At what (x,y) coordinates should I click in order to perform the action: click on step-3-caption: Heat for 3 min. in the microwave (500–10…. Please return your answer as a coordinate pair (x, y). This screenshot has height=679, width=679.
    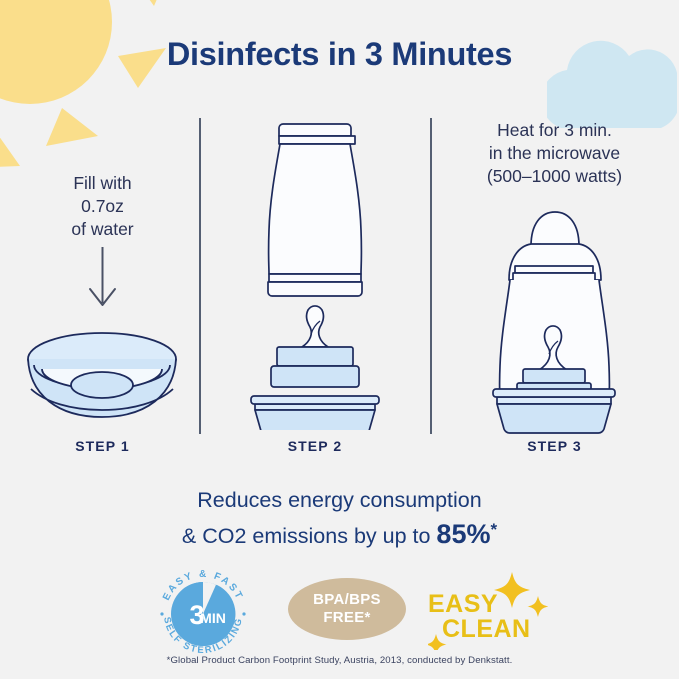
    Looking at the image, I should click on (554, 153).